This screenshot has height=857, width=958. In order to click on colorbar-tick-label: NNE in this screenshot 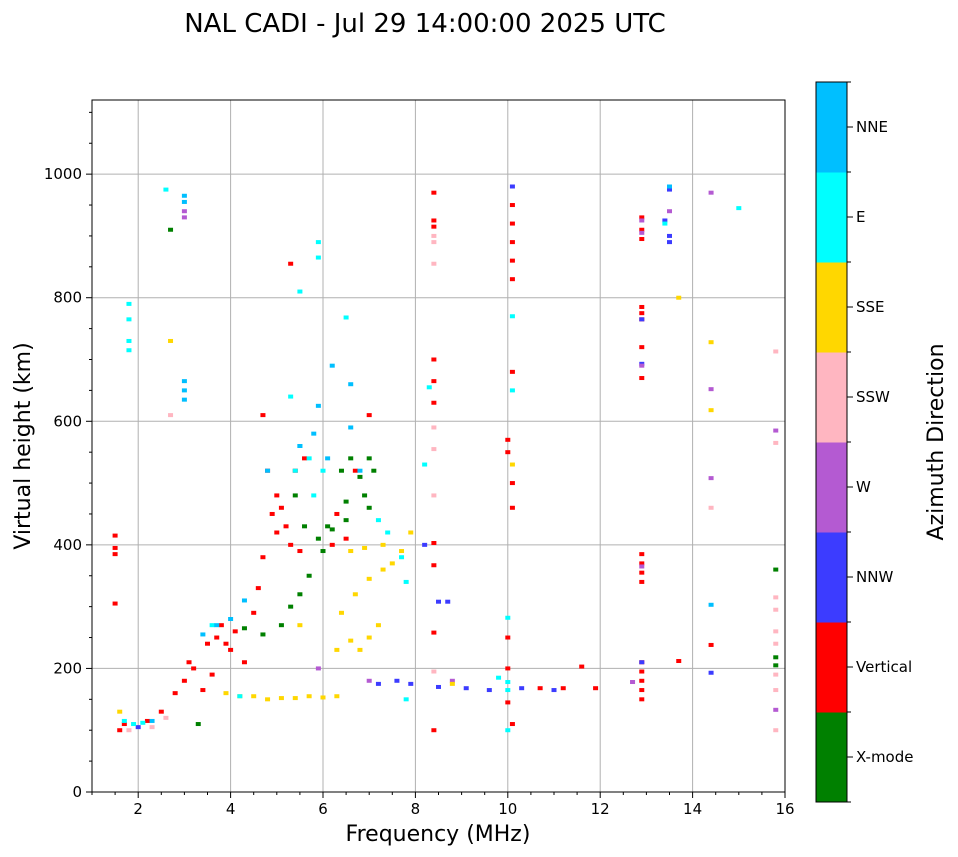, I will do `click(872, 127)`.